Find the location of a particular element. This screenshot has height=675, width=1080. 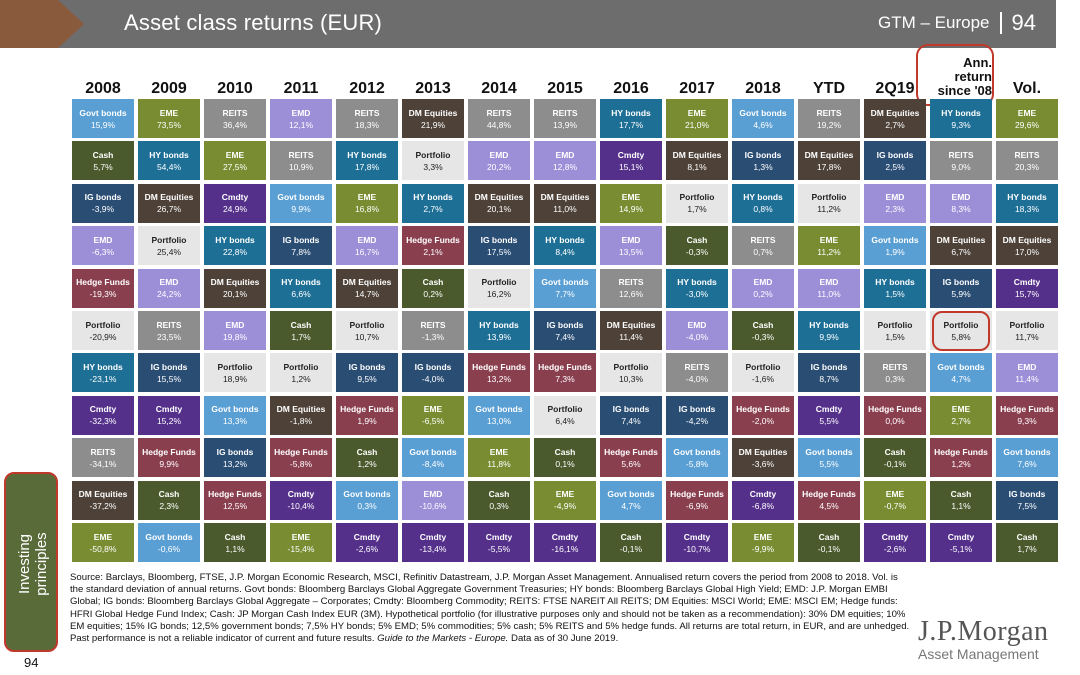

section-tab: Investing principles is located at coordinates (31, 562).